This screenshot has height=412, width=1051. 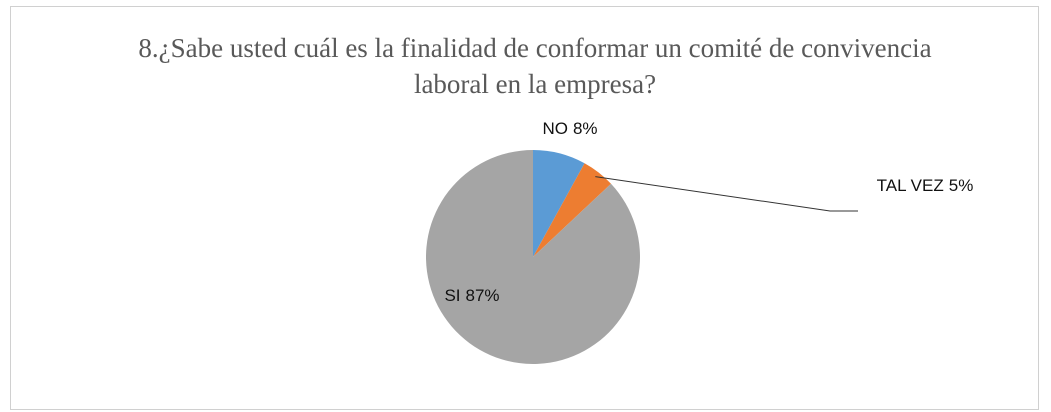 What do you see at coordinates (961, 185) in the screenshot?
I see `value-label: 5%` at bounding box center [961, 185].